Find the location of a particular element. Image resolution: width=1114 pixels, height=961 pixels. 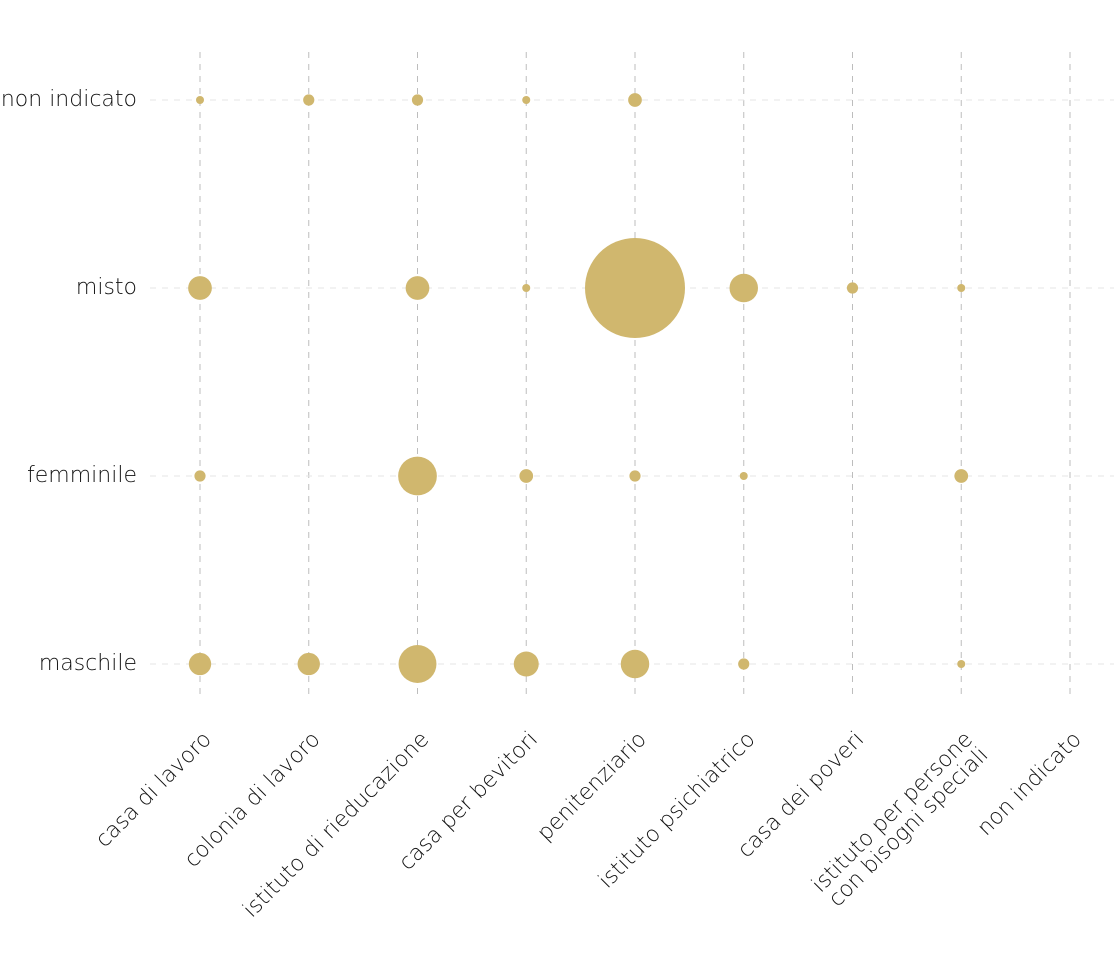

y-tick-label-maschile: maschile is located at coordinates (88, 663).